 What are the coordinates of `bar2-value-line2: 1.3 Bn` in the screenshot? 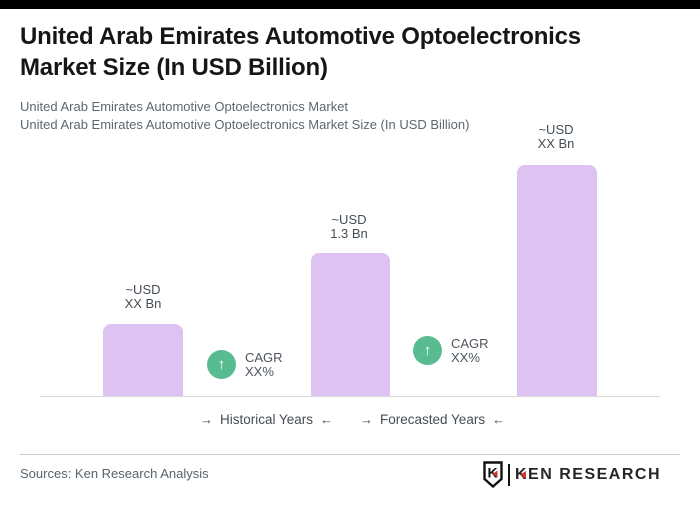 It's located at (349, 233).